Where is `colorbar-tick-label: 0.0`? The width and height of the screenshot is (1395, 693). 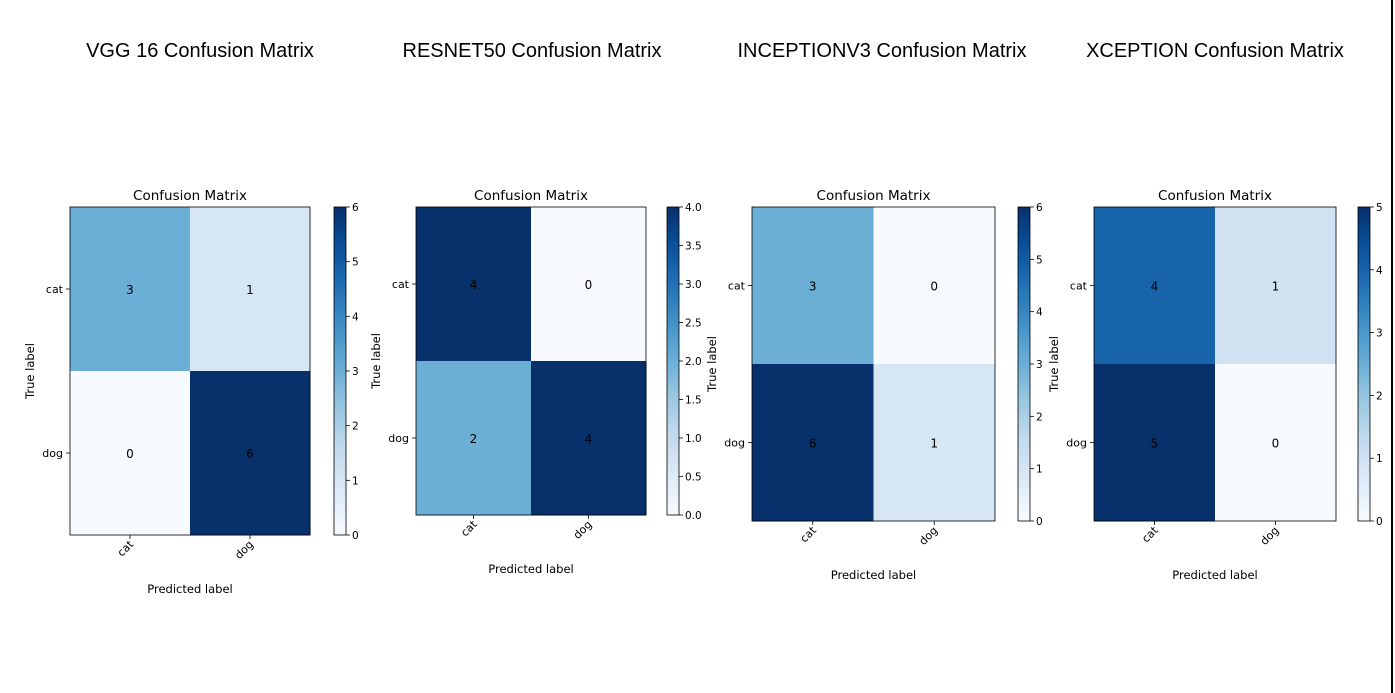 colorbar-tick-label: 0.0 is located at coordinates (693, 516).